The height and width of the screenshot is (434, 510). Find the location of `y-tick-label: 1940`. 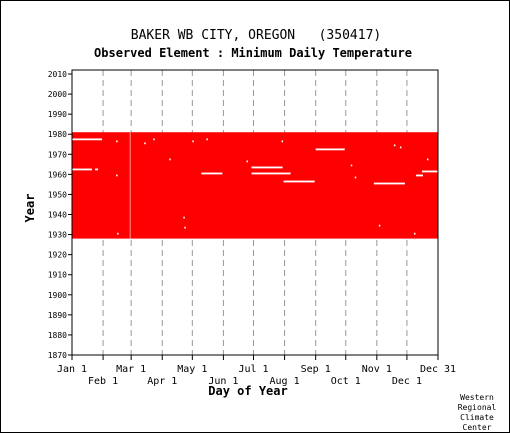

y-tick-label: 1940 is located at coordinates (57, 215).